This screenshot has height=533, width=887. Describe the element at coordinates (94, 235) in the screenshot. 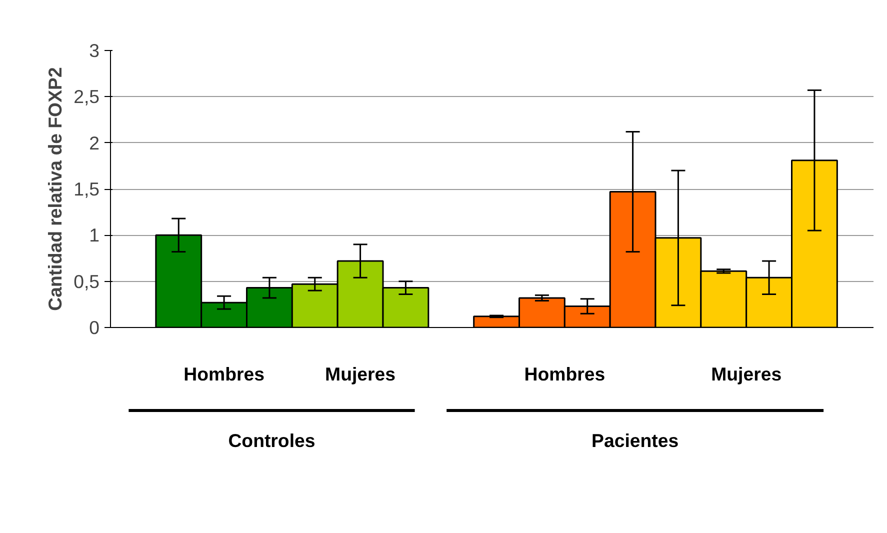

I see `y-tick-label: 1` at that location.